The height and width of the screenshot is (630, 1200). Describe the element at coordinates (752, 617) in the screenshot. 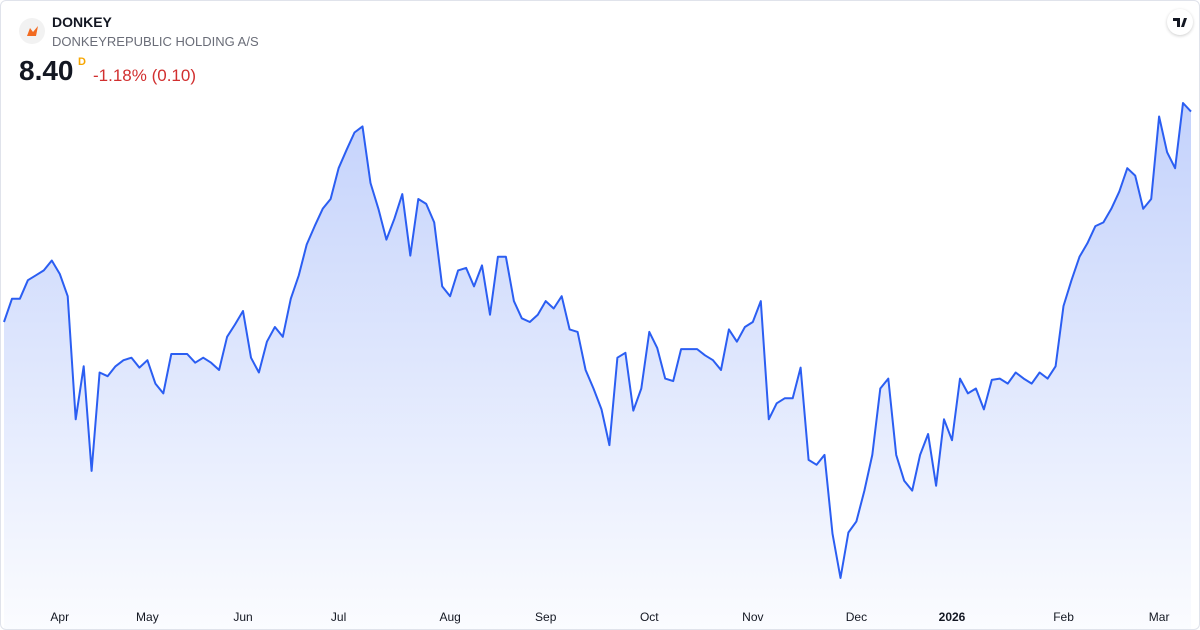

I see `x-tick-label: Nov` at that location.